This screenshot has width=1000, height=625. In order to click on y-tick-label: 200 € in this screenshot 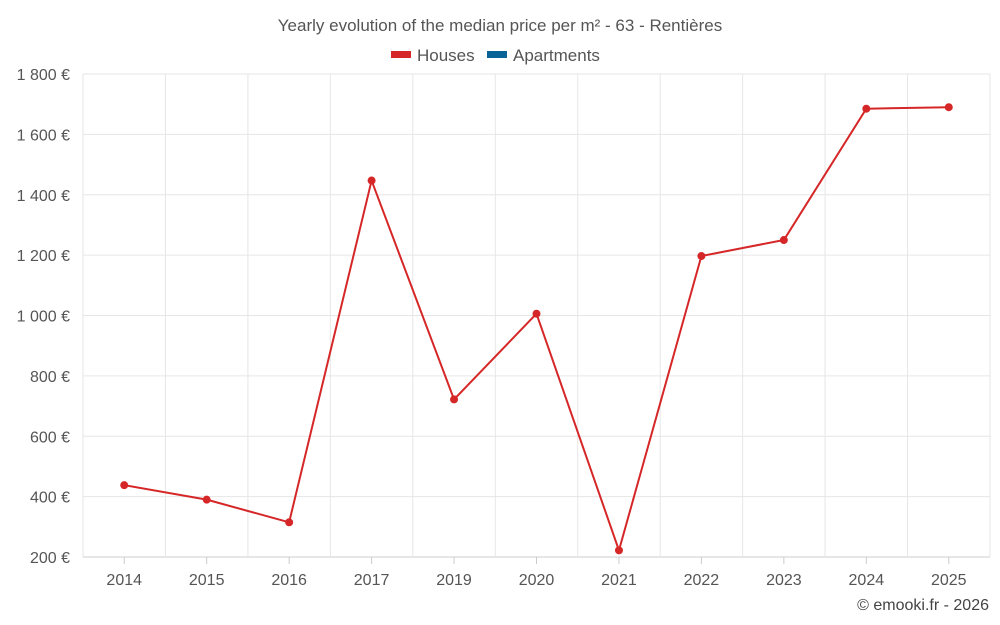, I will do `click(50, 558)`.